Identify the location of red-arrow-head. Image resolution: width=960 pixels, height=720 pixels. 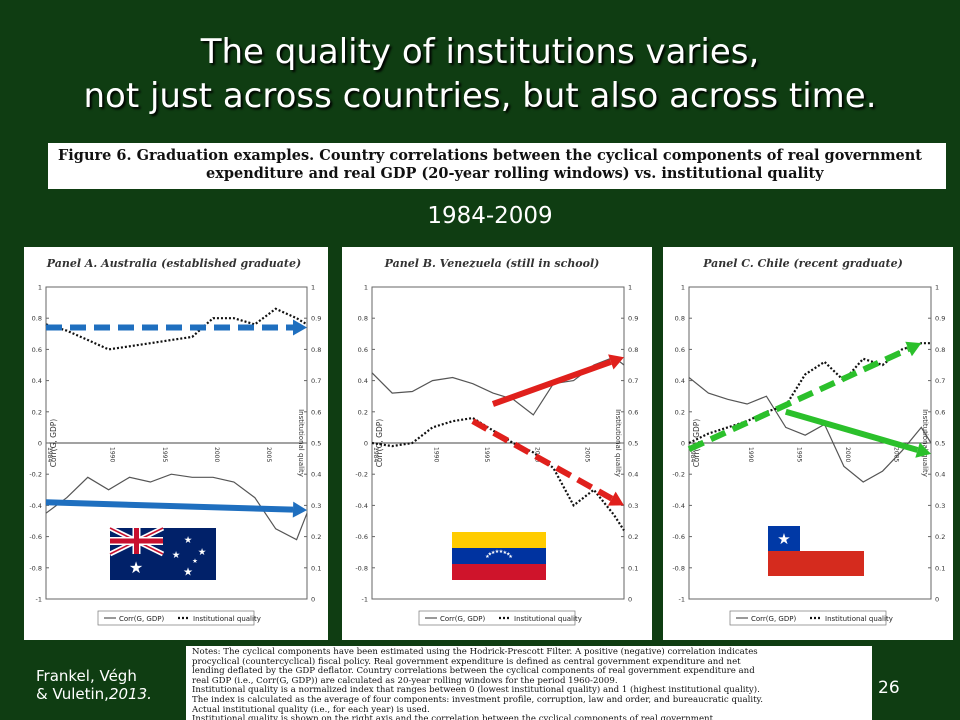
(616, 362).